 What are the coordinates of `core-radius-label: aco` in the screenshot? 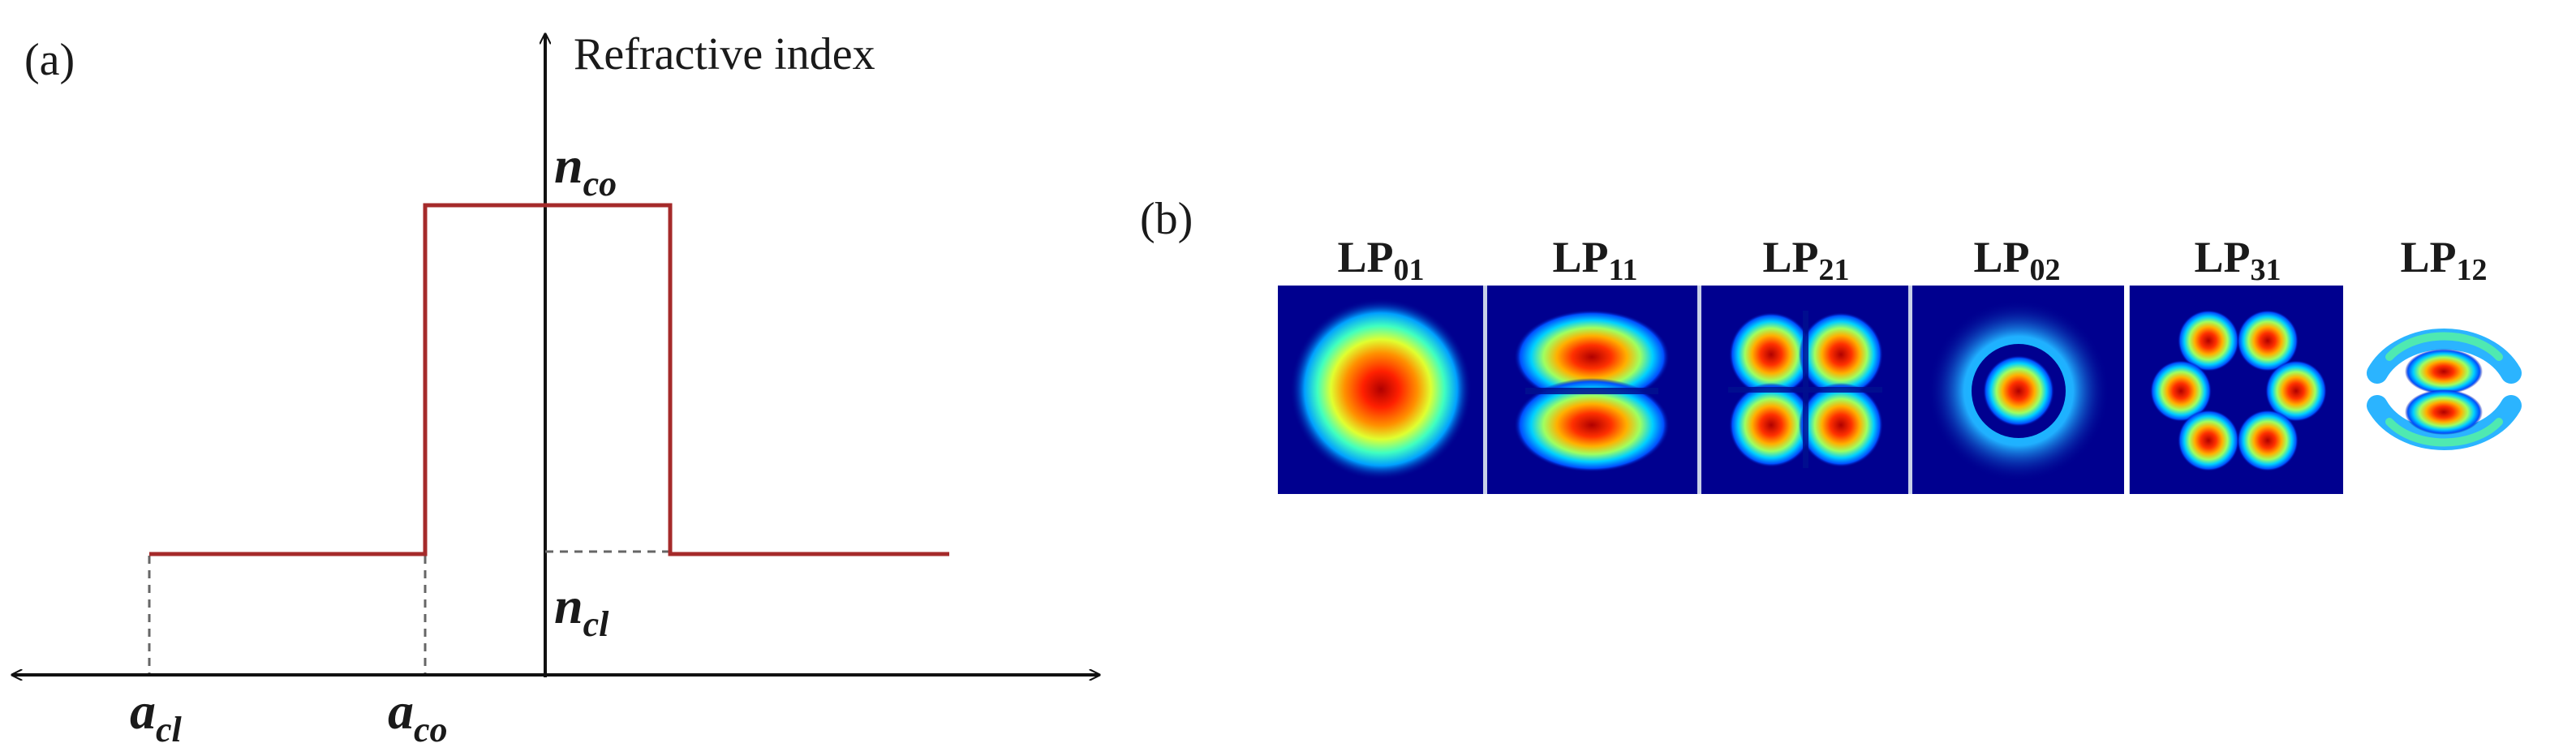 It's located at (418, 716).